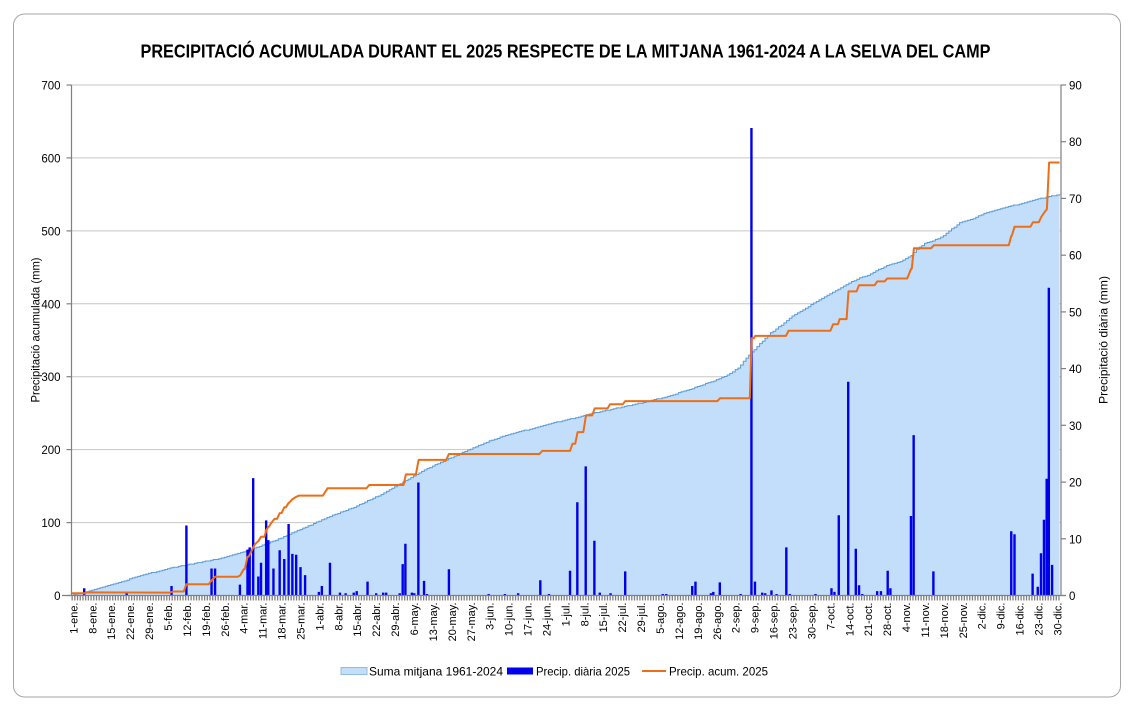 The height and width of the screenshot is (711, 1134). I want to click on svg-text: 26-ago., so click(718, 621).